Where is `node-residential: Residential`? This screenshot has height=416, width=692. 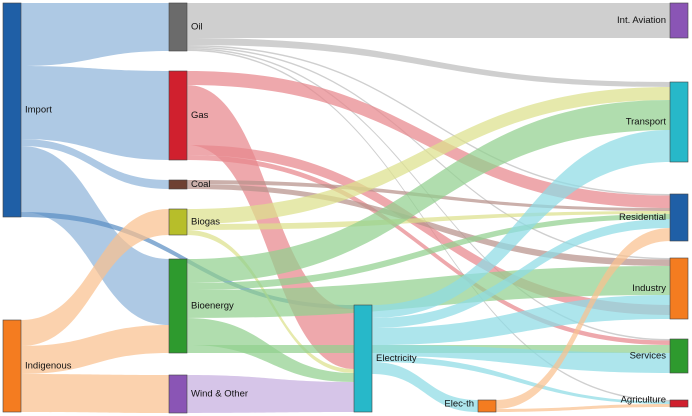 node-residential: Residential is located at coordinates (654, 217).